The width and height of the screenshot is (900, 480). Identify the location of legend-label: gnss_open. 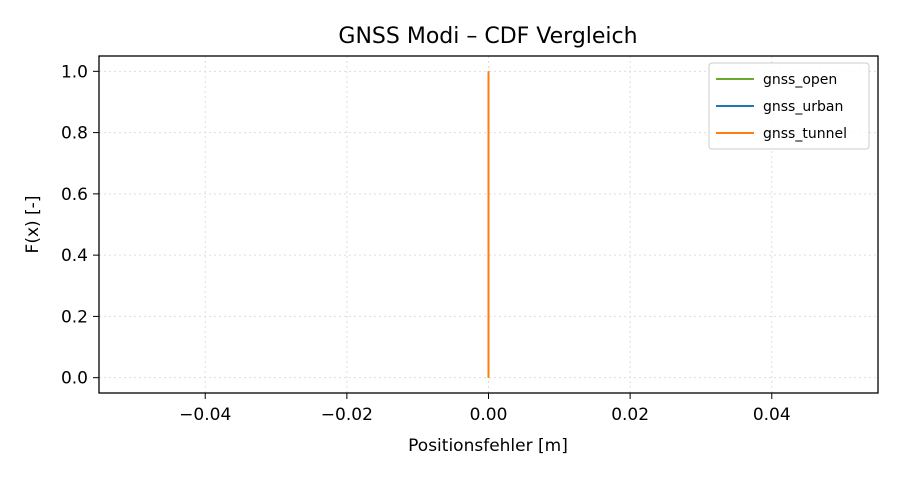
(800, 80).